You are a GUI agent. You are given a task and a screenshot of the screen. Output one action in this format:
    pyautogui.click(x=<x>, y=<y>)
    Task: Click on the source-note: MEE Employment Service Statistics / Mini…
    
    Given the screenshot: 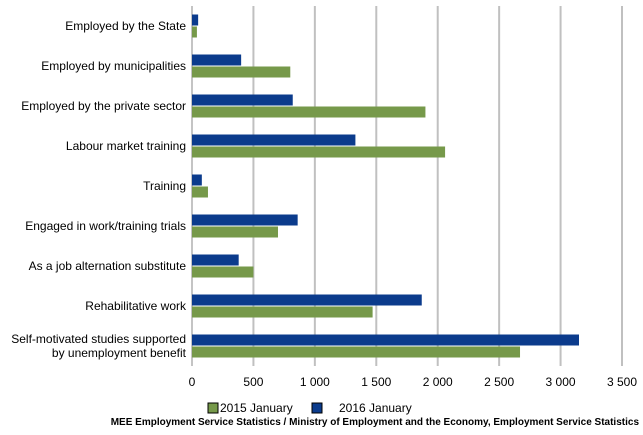 What is the action you would take?
    pyautogui.click(x=375, y=422)
    